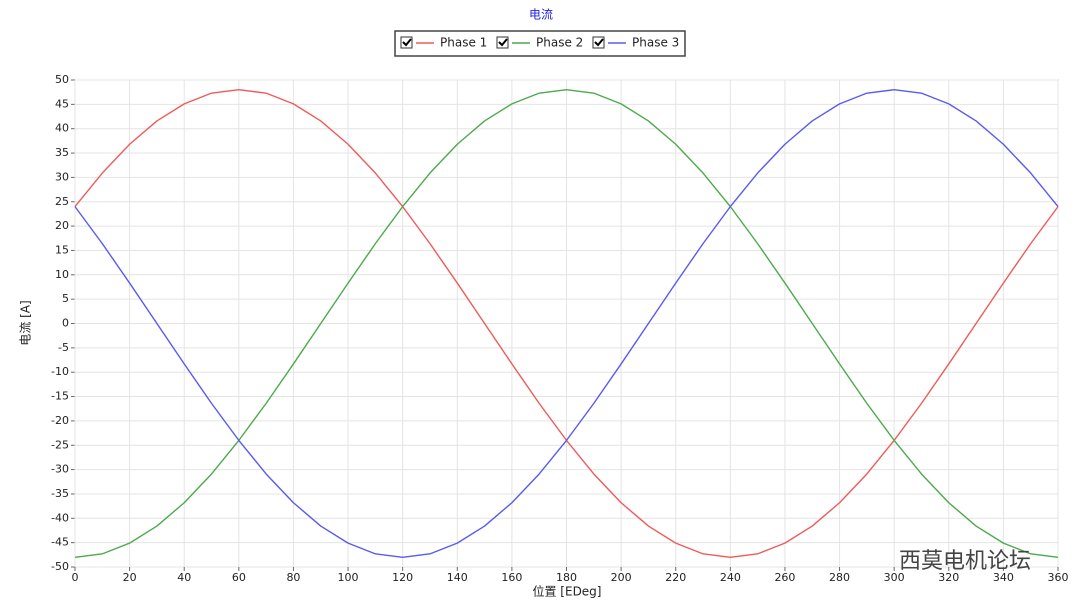 The image size is (1080, 610). What do you see at coordinates (62, 103) in the screenshot?
I see `y-tick-label: 45` at bounding box center [62, 103].